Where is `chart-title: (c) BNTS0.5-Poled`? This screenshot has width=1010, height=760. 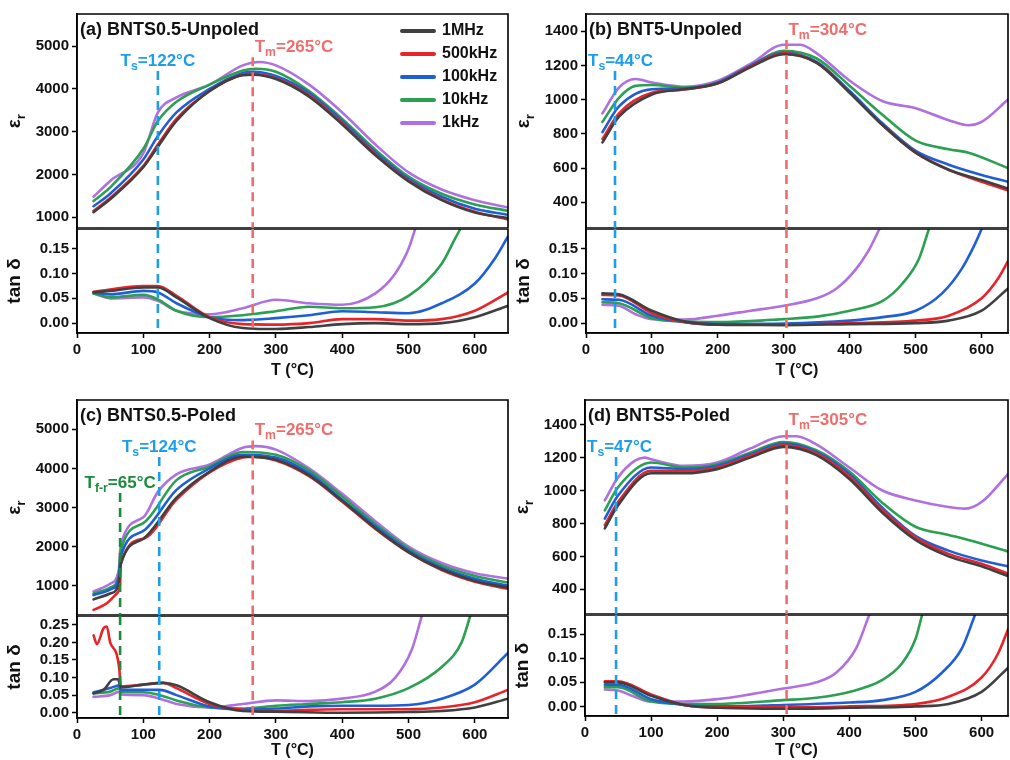 chart-title: (c) BNTS0.5-Poled is located at coordinates (158, 414).